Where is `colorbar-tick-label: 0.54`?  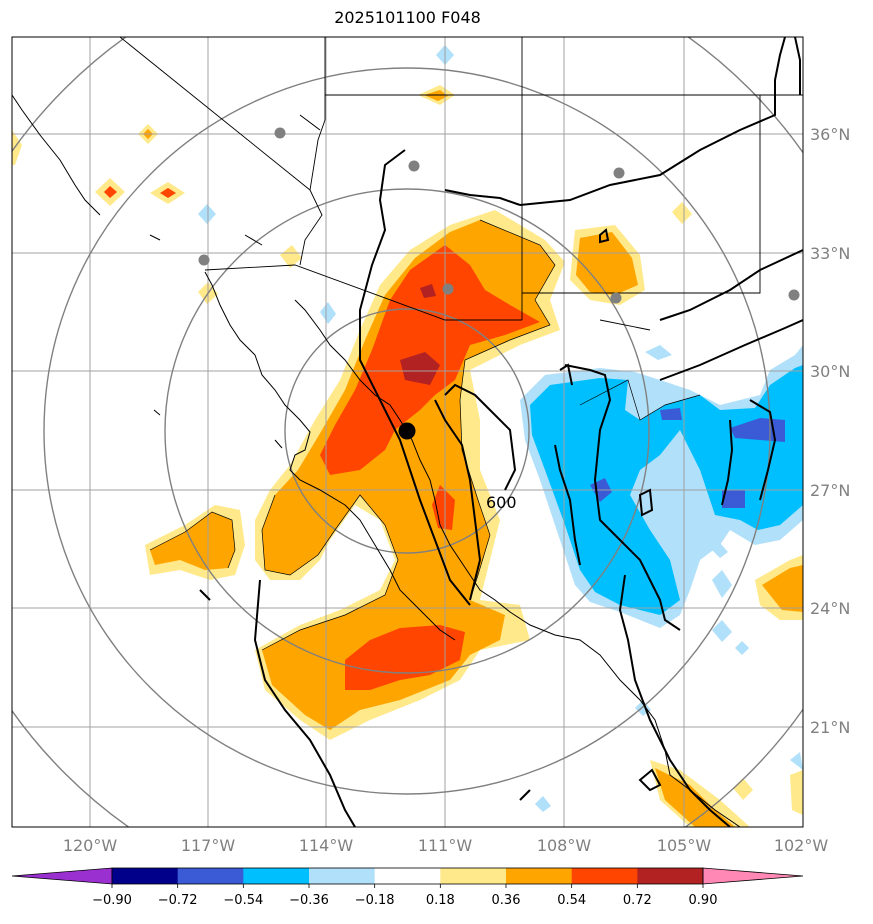
colorbar-tick-label: 0.54 is located at coordinates (571, 900).